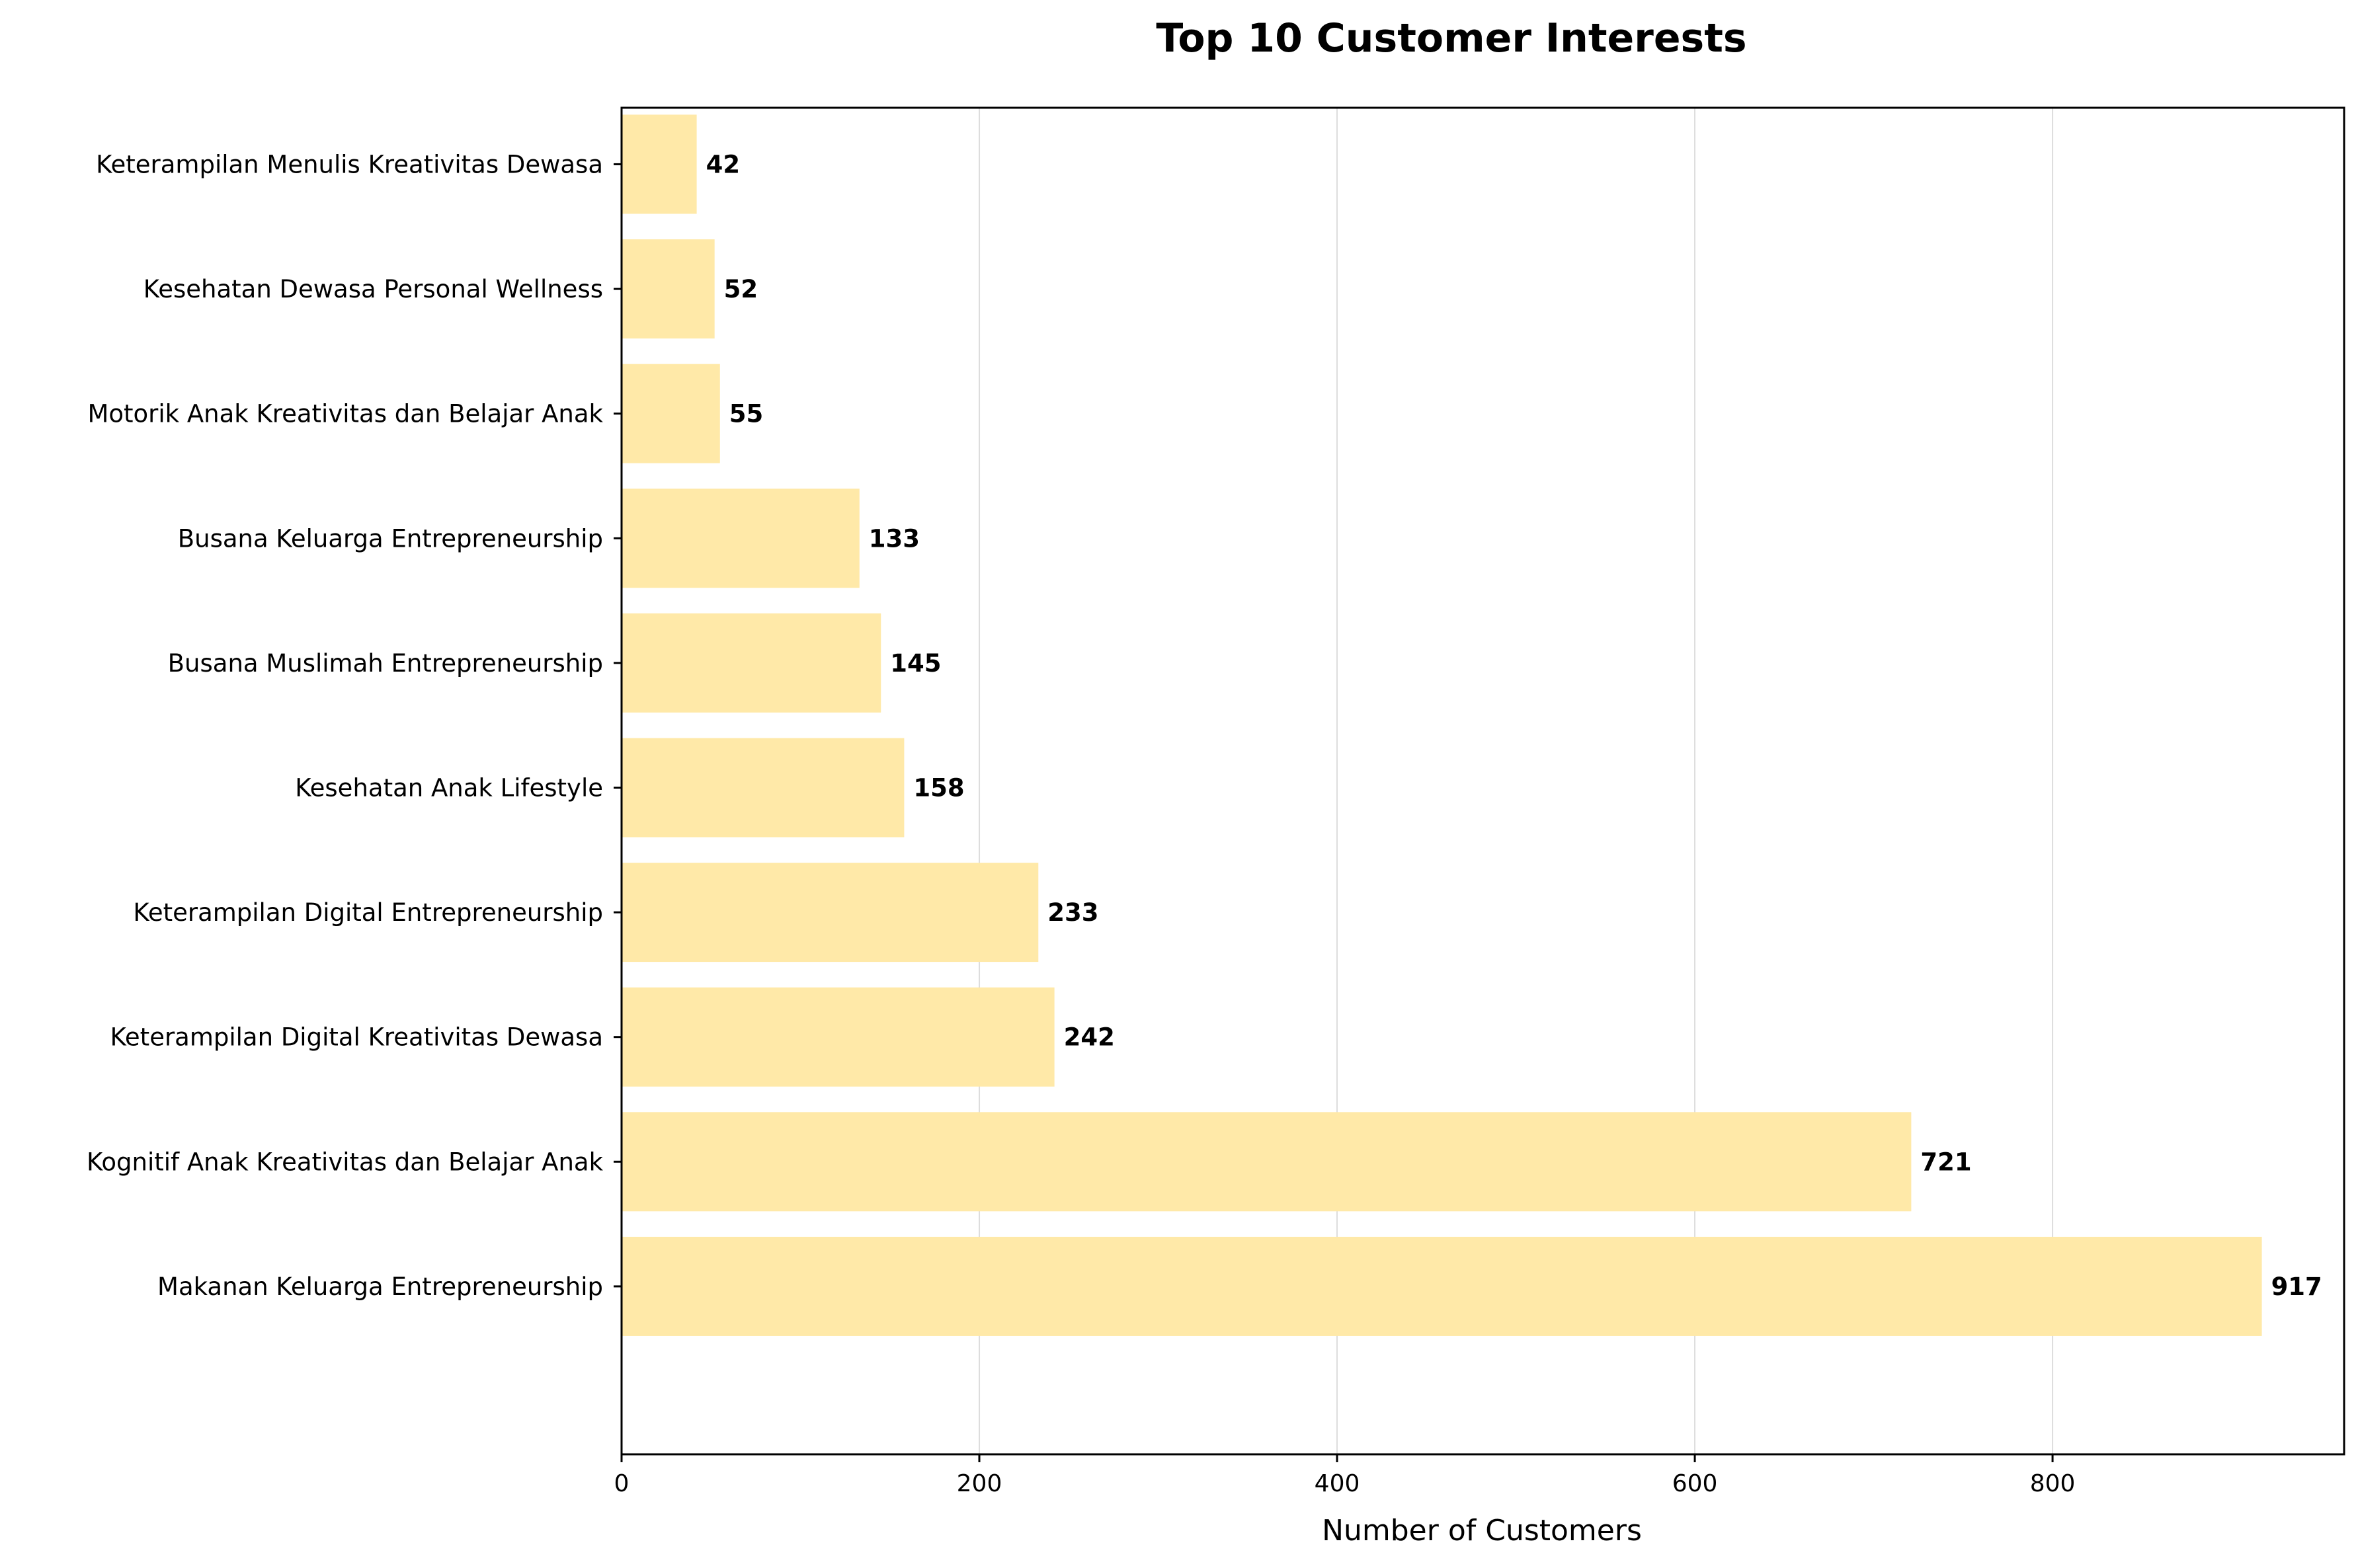 Image resolution: width=2358 pixels, height=1568 pixels. What do you see at coordinates (368, 912) in the screenshot?
I see `y-tick-label: Keterampilan Digital Entrepreneurship` at bounding box center [368, 912].